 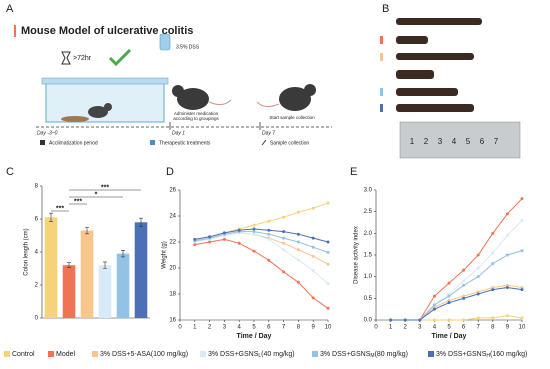 I want to click on x-tick-label: 0, so click(x=180, y=328).